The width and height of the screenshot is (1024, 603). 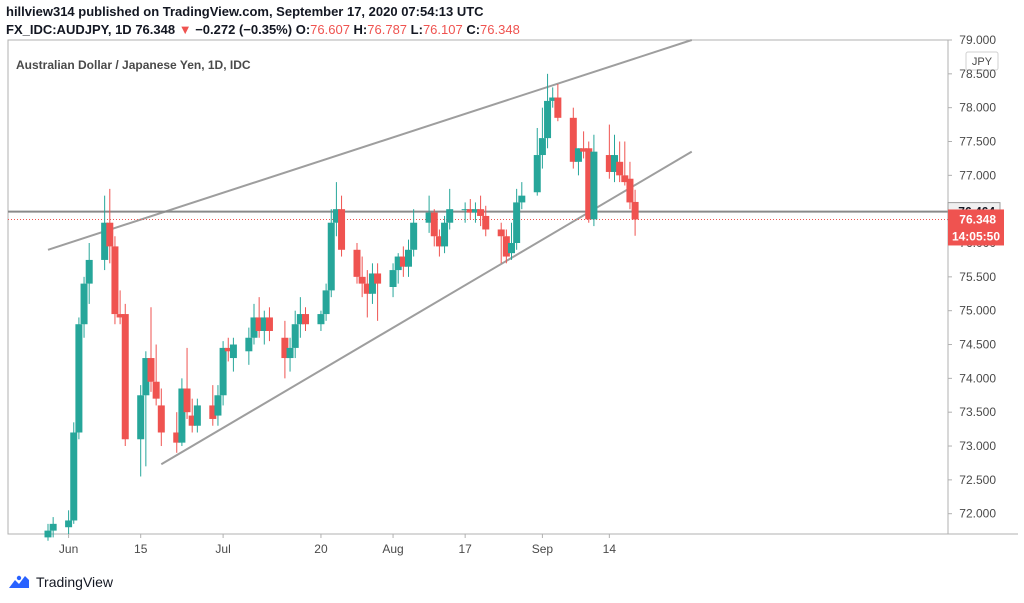 I want to click on open-label: O:, so click(x=303, y=29).